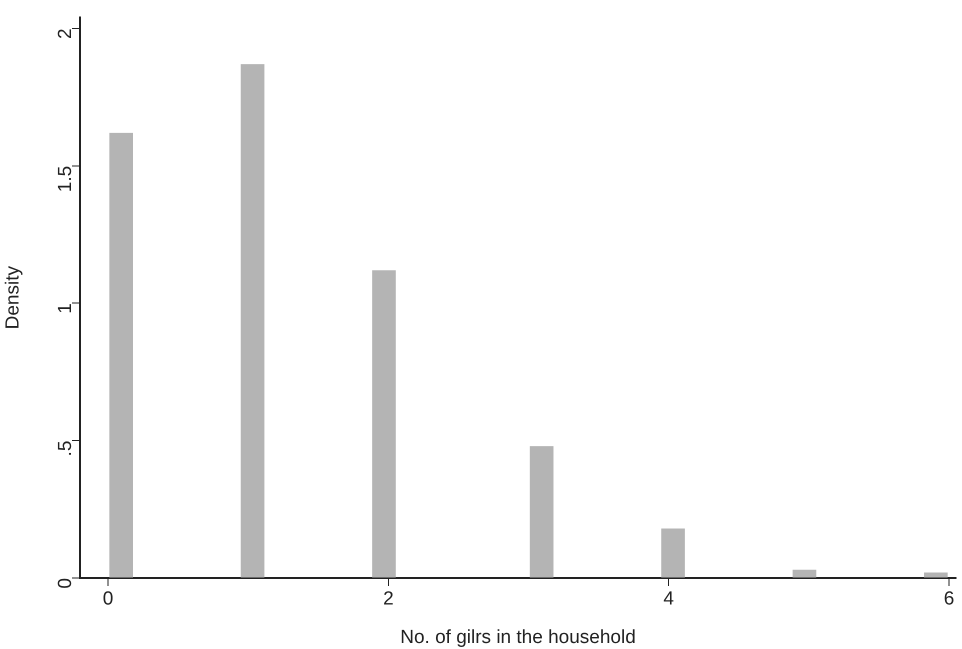 Image resolution: width=962 pixels, height=649 pixels. I want to click on x-axis-title: No. of gilrs in the household, so click(518, 637).